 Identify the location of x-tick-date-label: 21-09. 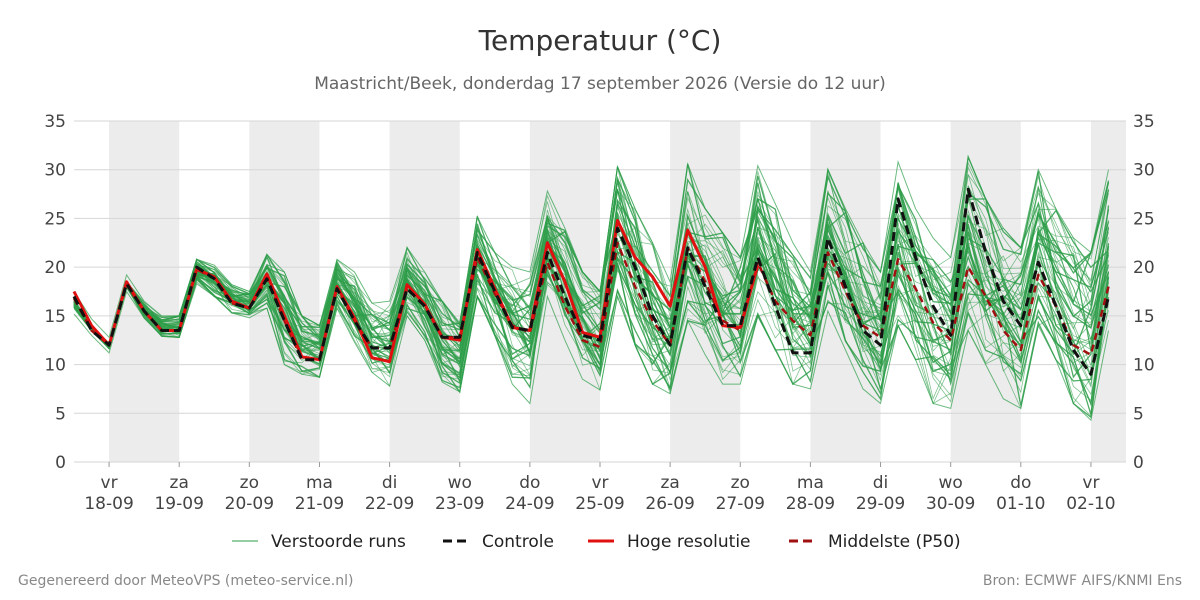
(319, 504).